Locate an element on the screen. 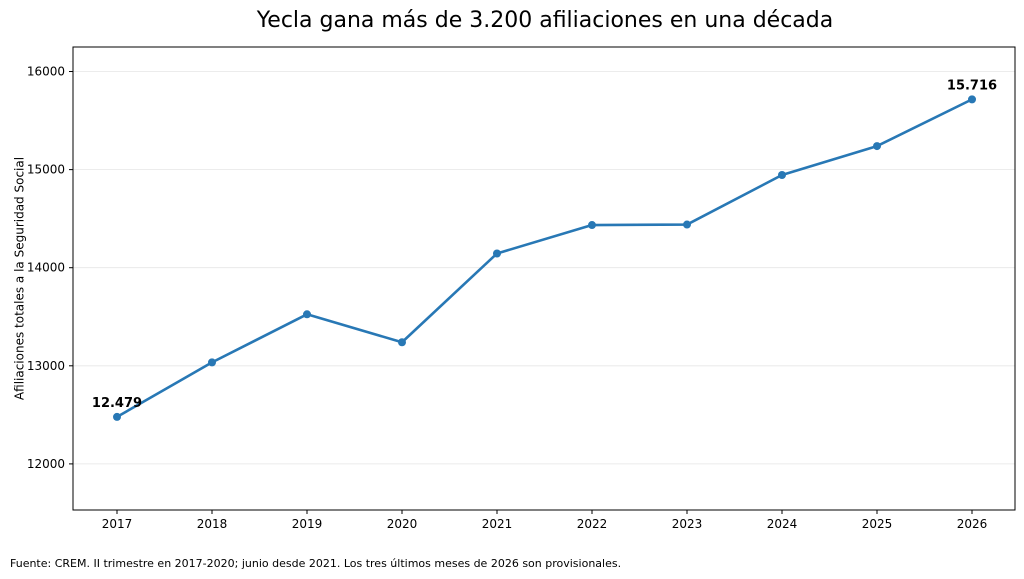 This screenshot has height=579, width=1024. x-tick-label: 2019 is located at coordinates (307, 524).